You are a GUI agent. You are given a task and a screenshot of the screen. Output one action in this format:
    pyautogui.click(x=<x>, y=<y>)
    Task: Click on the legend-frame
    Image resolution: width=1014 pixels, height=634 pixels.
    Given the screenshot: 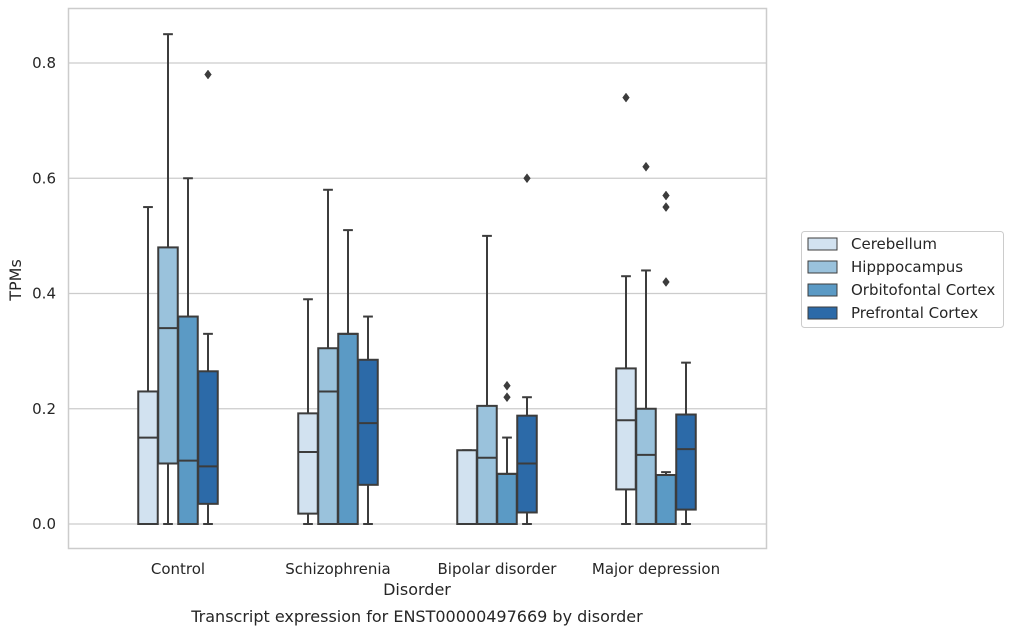 What is the action you would take?
    pyautogui.click(x=902, y=279)
    